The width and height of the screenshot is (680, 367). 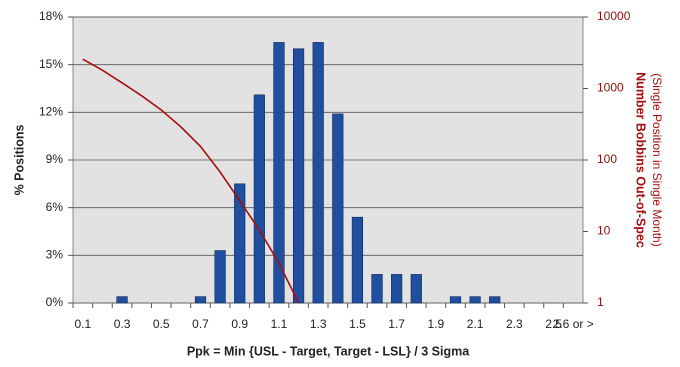 I want to click on y-tick-label: 3%, so click(x=55, y=255).